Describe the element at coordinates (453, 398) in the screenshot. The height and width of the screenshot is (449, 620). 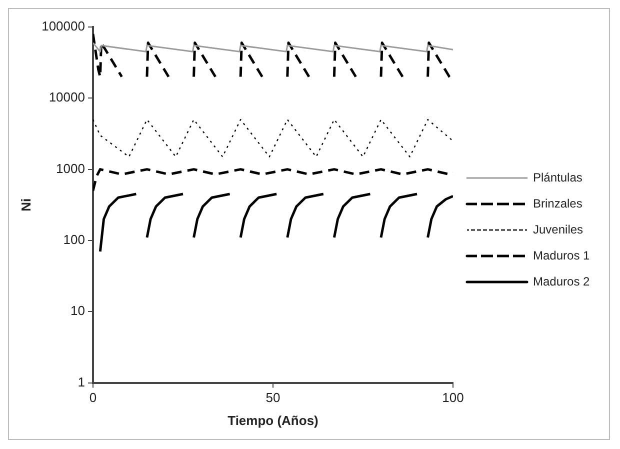
I see `x-tick-label: 100` at that location.